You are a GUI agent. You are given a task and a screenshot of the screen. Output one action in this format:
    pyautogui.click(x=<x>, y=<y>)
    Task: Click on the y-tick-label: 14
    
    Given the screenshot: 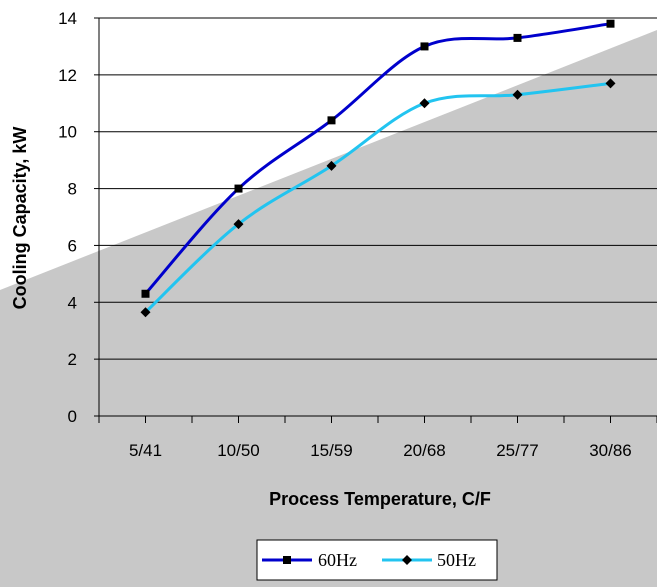 What is the action you would take?
    pyautogui.click(x=67, y=18)
    